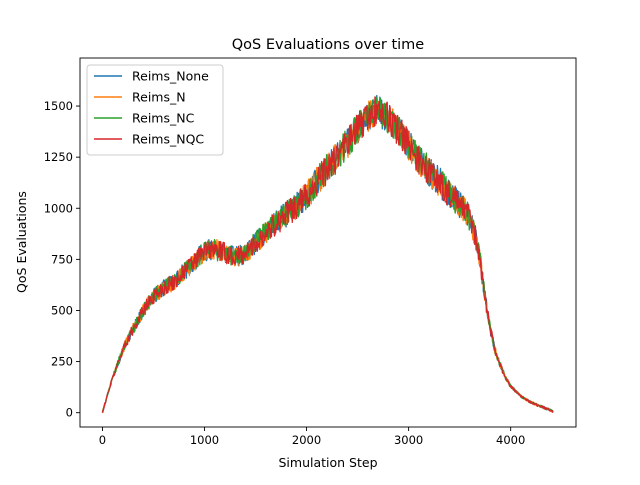 The width and height of the screenshot is (640, 485). I want to click on legend-label: Reims_NQC, so click(168, 139).